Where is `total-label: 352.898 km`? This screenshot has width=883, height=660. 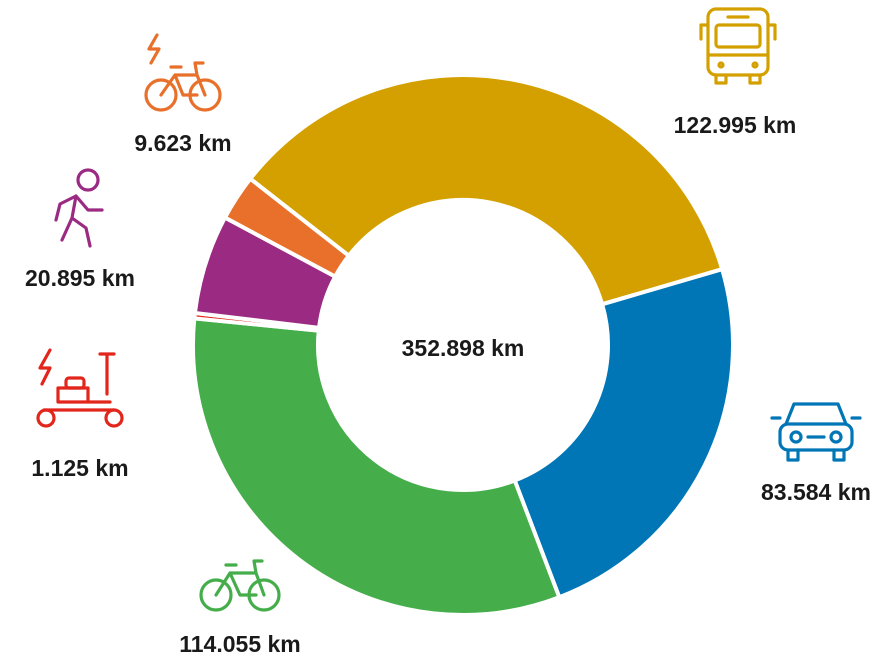 total-label: 352.898 km is located at coordinates (463, 348).